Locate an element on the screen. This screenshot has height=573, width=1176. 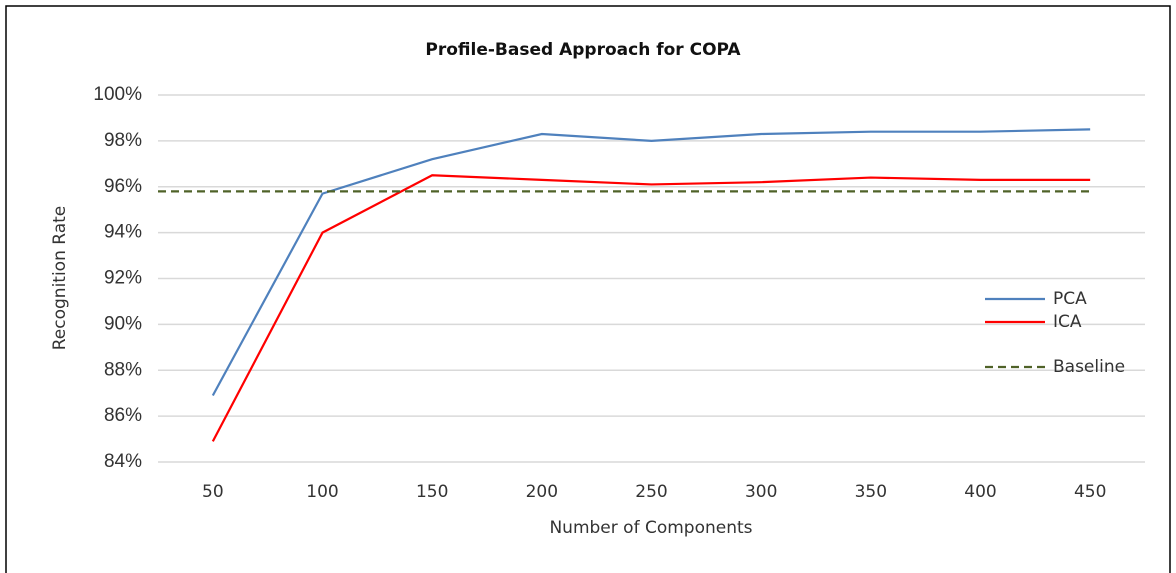
x-tick-label: 400 is located at coordinates (980, 492).